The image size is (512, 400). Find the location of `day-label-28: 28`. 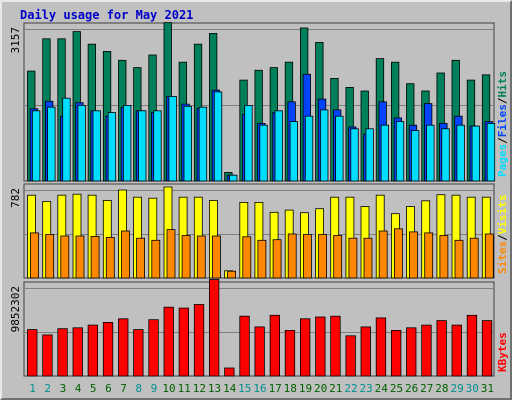

day-label-28: 28 is located at coordinates (441, 388).